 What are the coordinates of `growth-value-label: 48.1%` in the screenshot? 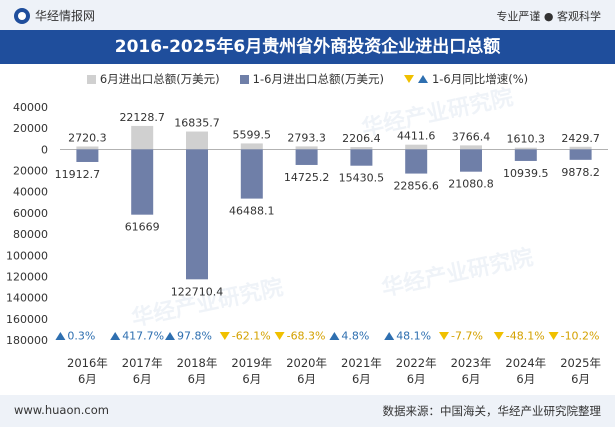 It's located at (413, 336).